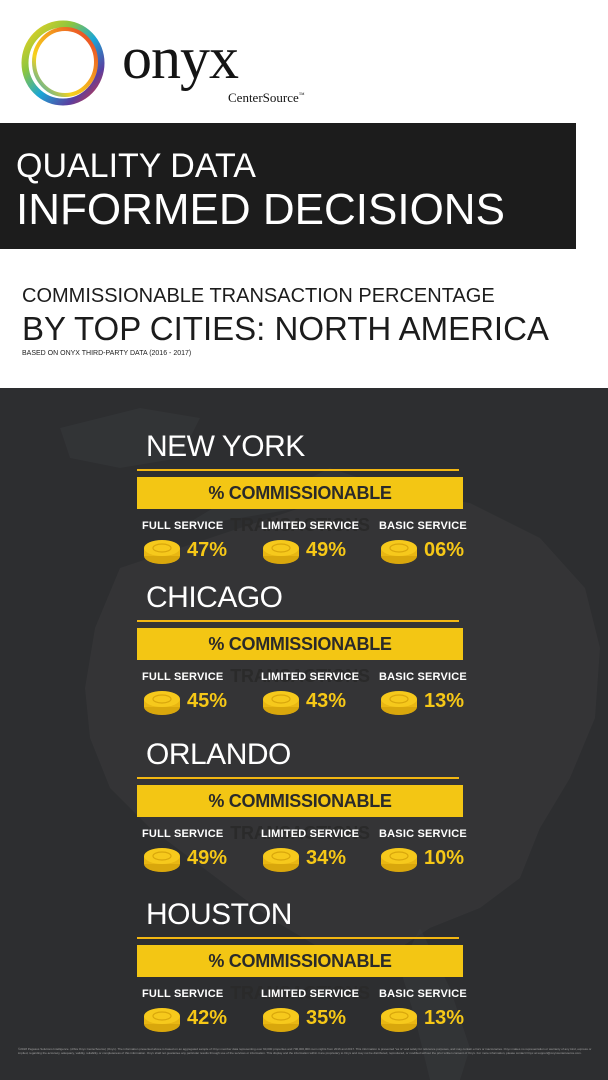 The image size is (608, 1080). What do you see at coordinates (444, 550) in the screenshot?
I see `service-percentage: 06%` at bounding box center [444, 550].